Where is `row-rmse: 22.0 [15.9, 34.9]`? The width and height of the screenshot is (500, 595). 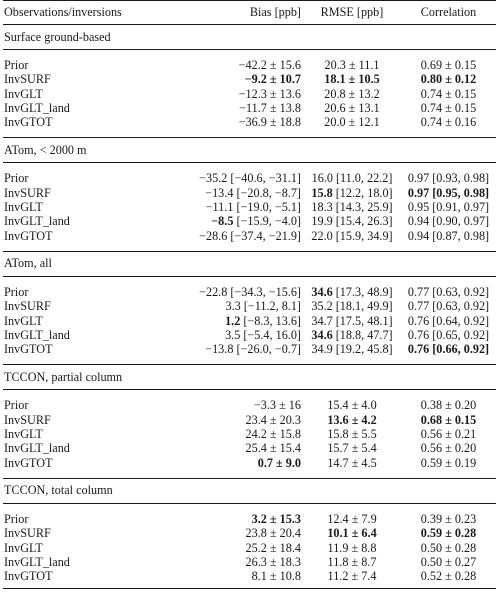 row-rmse: 22.0 [15.9, 34.9] is located at coordinates (352, 235).